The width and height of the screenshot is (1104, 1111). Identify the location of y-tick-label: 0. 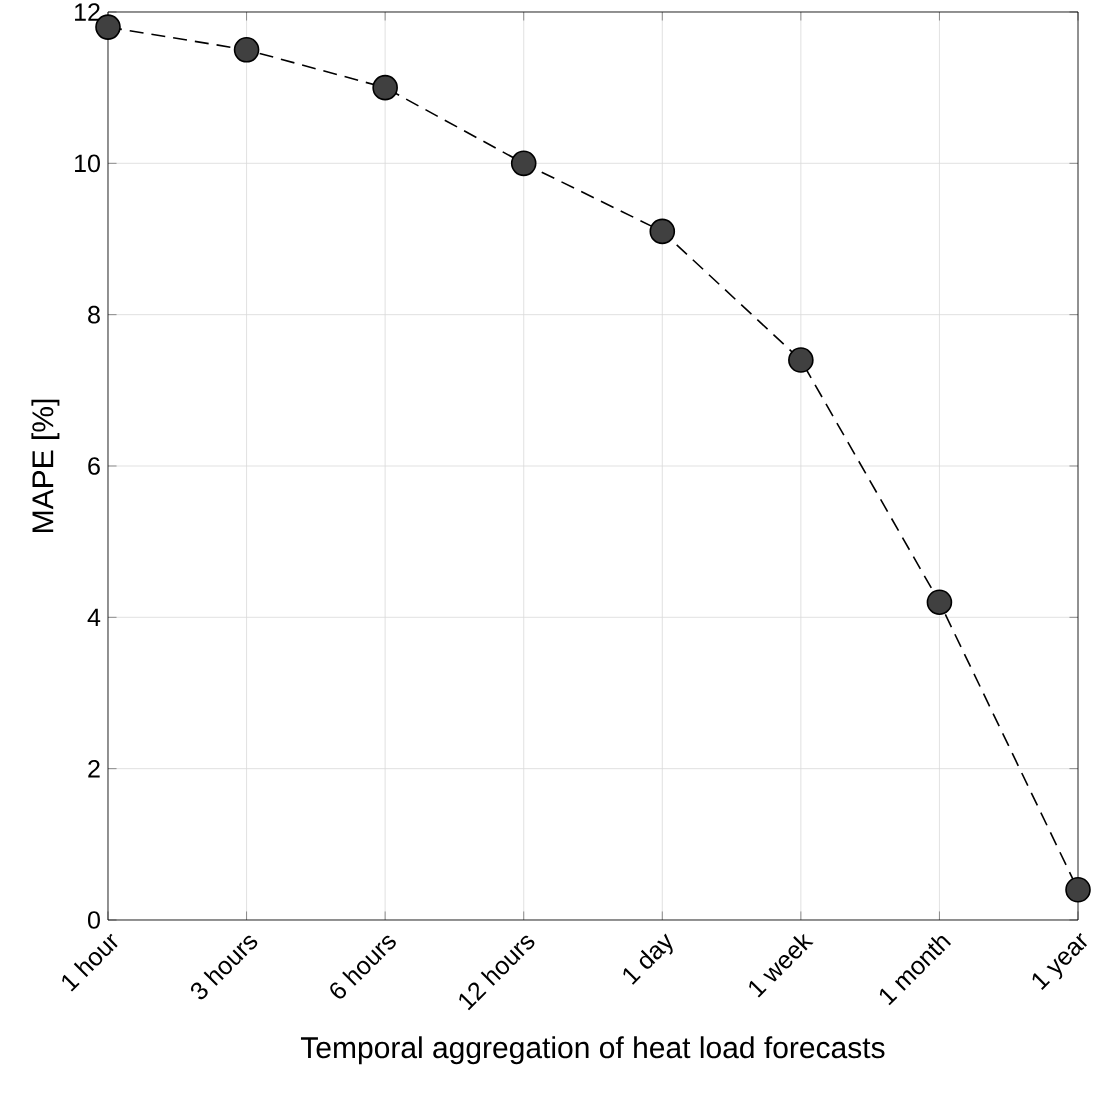
(94, 920).